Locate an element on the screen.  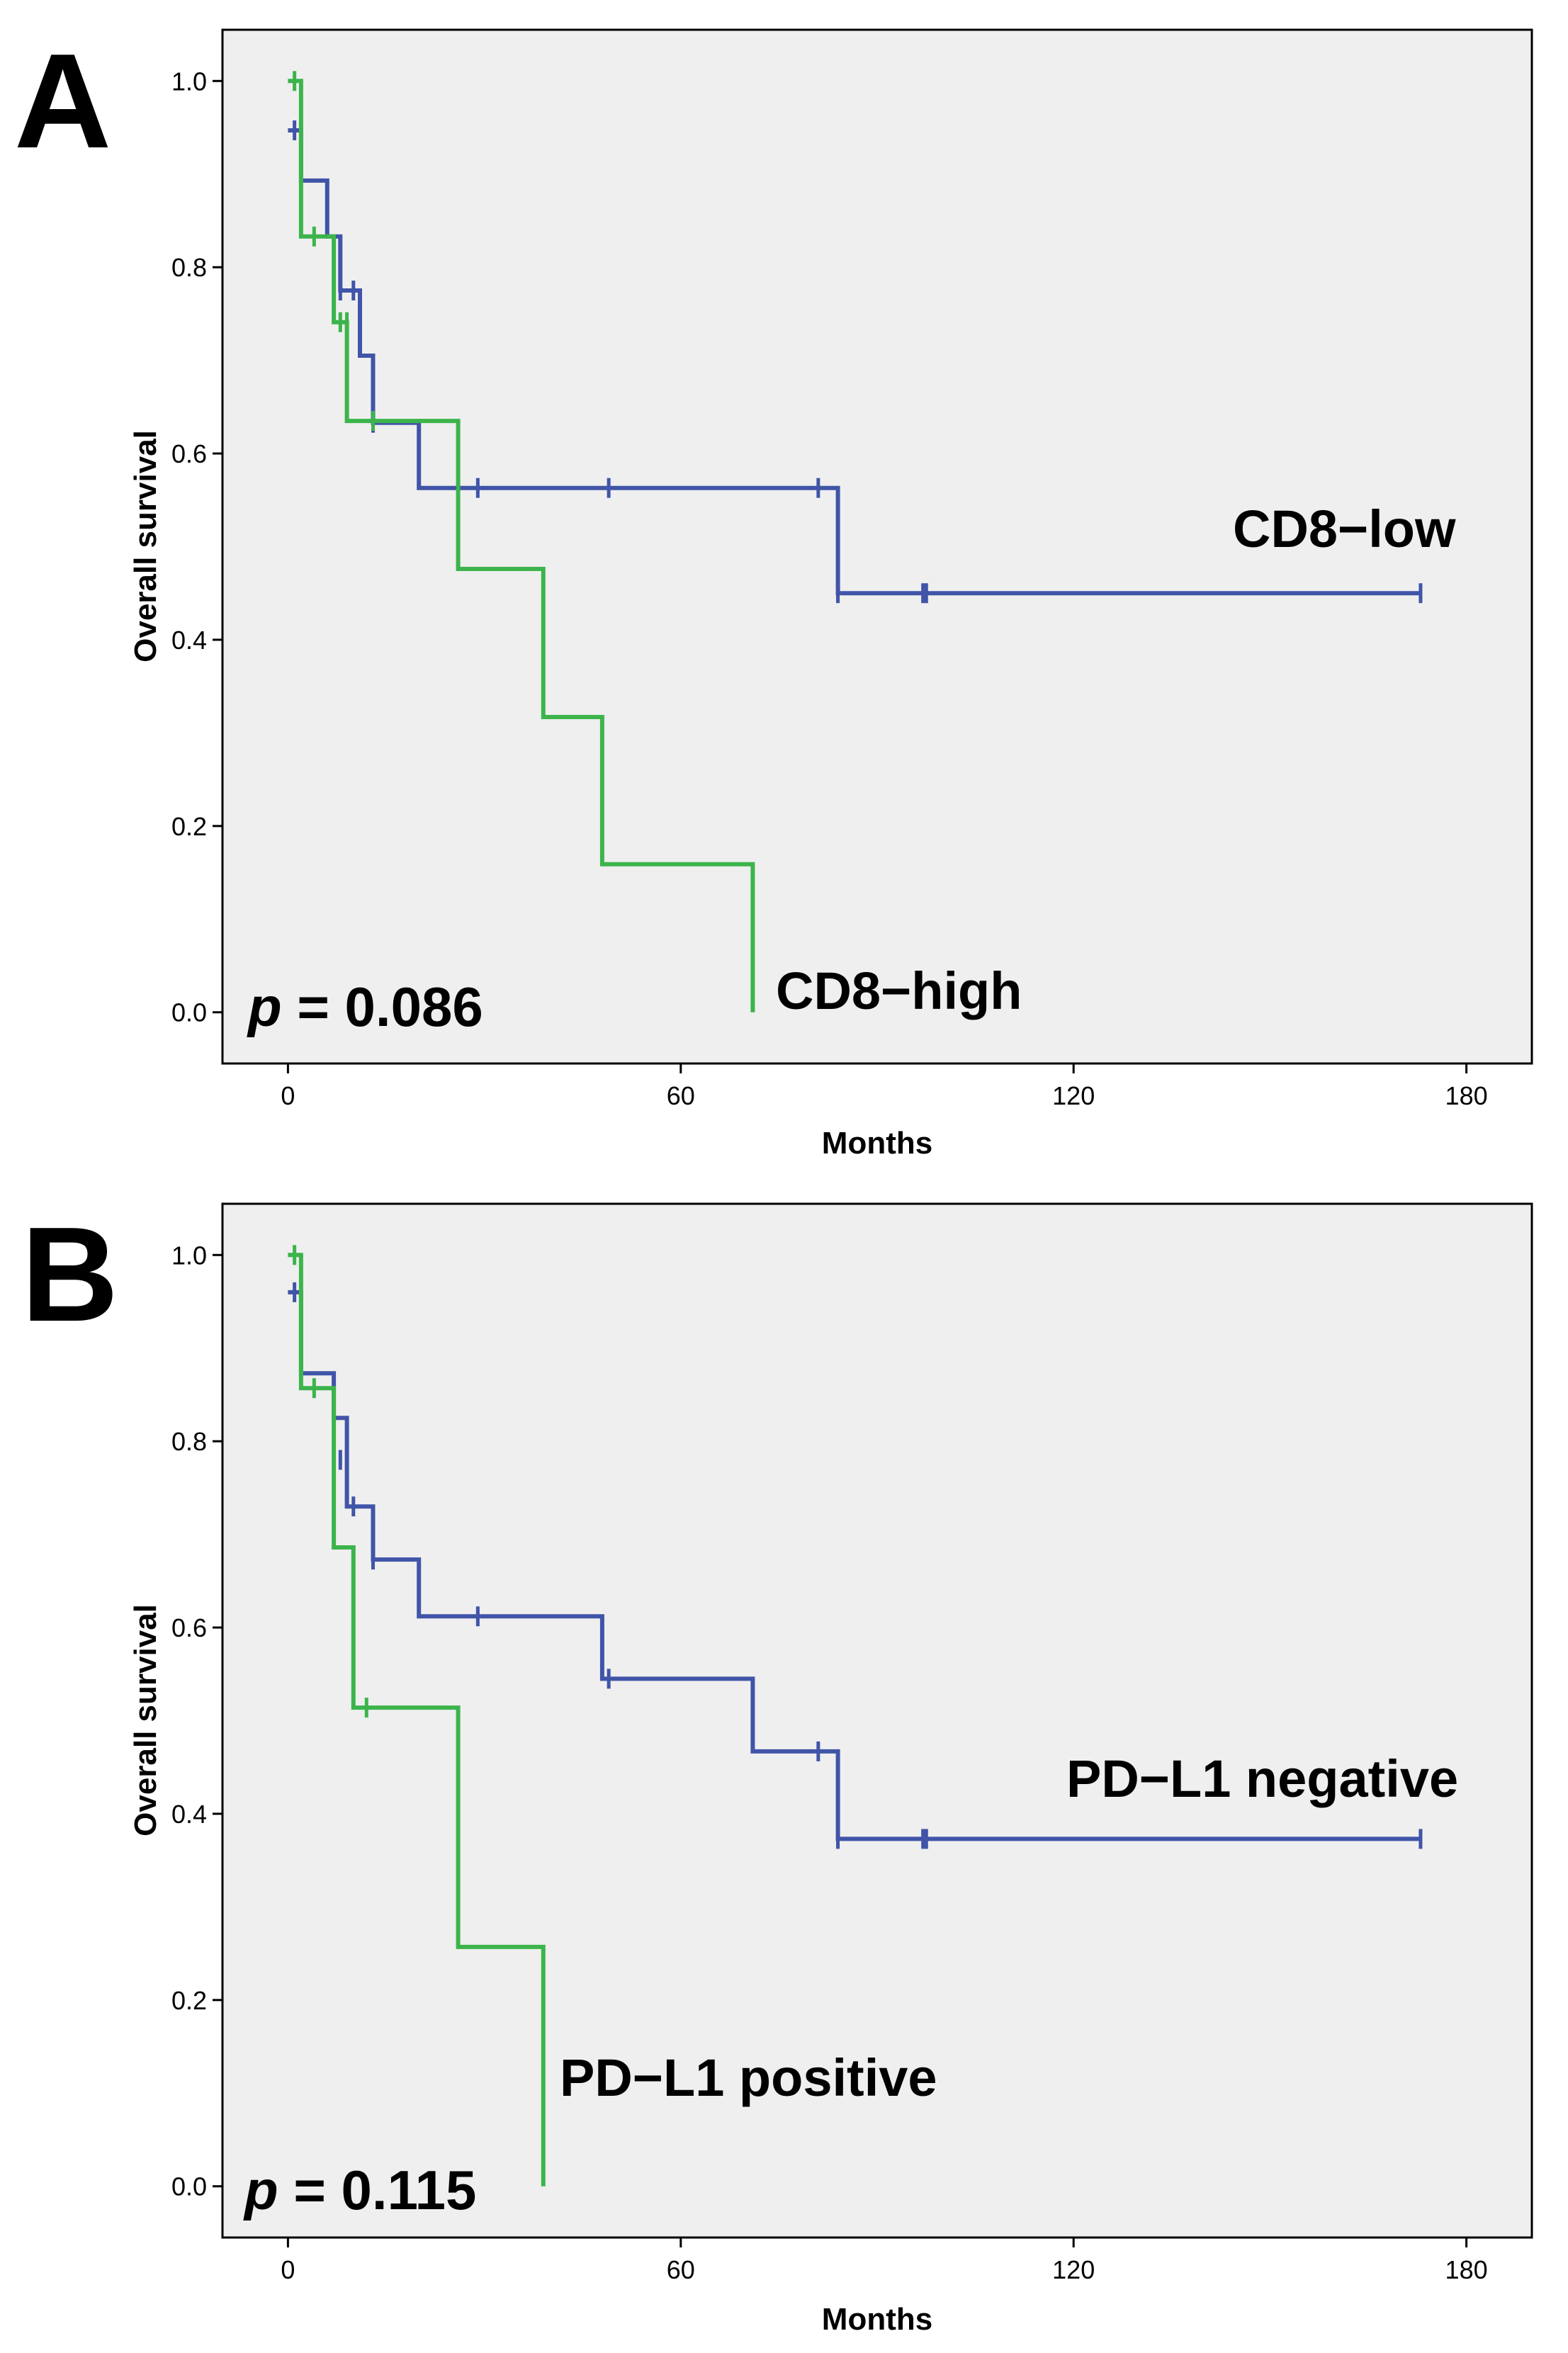
p-value: p = 0.115 is located at coordinates (359, 2190).